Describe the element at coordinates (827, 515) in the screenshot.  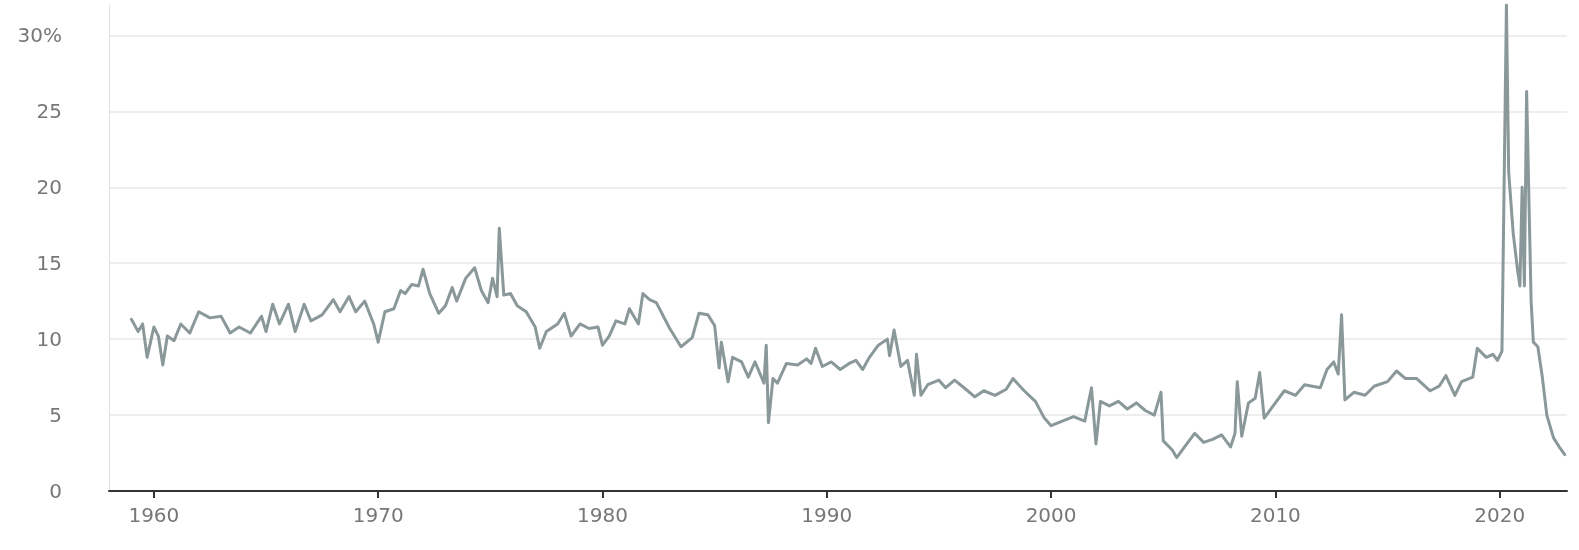
I see `x-tick-label: 1990` at that location.